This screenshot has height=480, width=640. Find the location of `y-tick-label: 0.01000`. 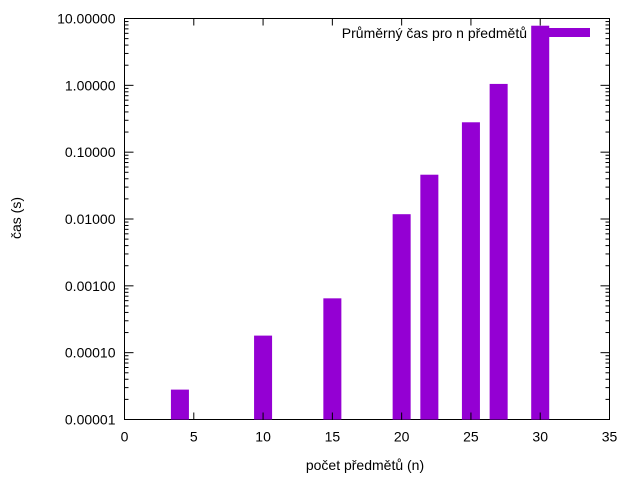

y-tick-label: 0.01000 is located at coordinates (90, 219).